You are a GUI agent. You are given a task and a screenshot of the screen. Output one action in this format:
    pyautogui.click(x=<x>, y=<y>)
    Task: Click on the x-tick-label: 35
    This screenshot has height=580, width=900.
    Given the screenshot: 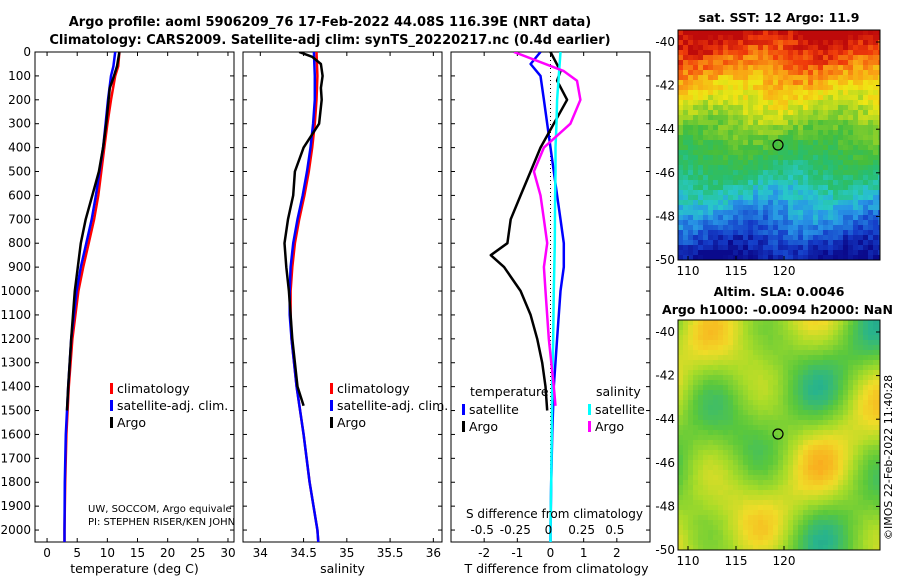 What is the action you would take?
    pyautogui.click(x=346, y=553)
    